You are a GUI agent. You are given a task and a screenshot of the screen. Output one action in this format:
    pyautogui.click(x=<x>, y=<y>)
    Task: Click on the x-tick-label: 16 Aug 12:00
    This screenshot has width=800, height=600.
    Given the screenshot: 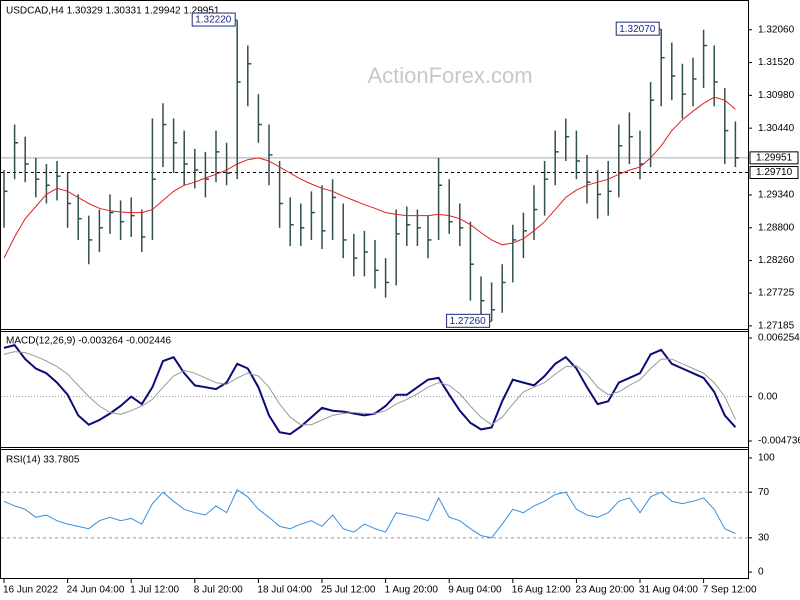 What is the action you would take?
    pyautogui.click(x=541, y=590)
    